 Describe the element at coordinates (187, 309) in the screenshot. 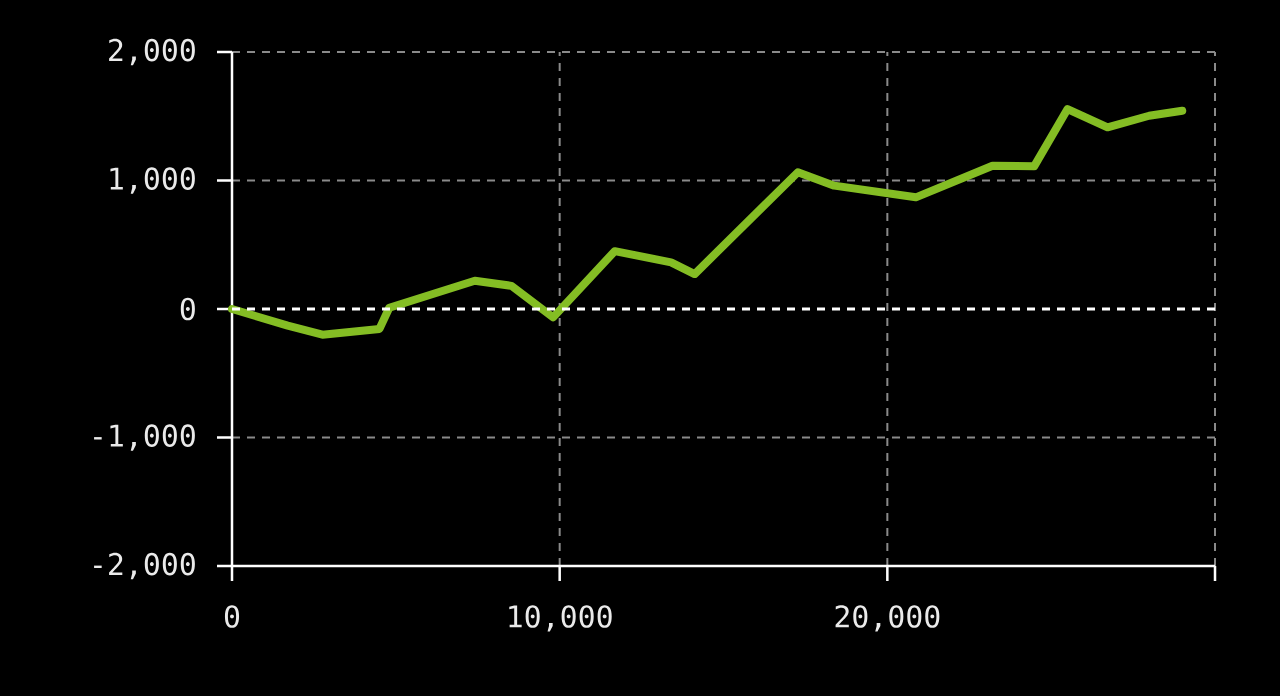

I see `y-tick-label: 0` at that location.